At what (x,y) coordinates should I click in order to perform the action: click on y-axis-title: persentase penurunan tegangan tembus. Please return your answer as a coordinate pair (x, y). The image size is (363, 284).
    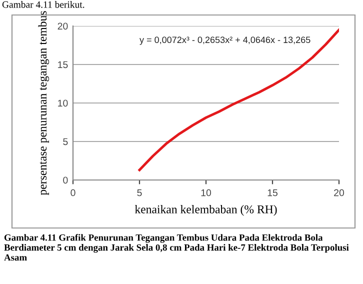
    Looking at the image, I should click on (43, 103).